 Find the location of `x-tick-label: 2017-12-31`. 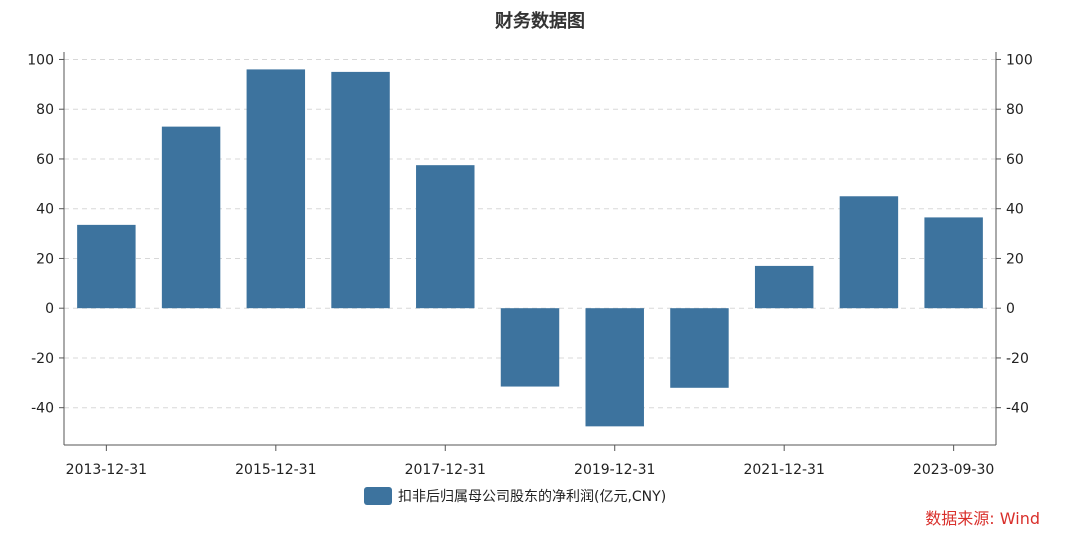

x-tick-label: 2017-12-31 is located at coordinates (445, 470).